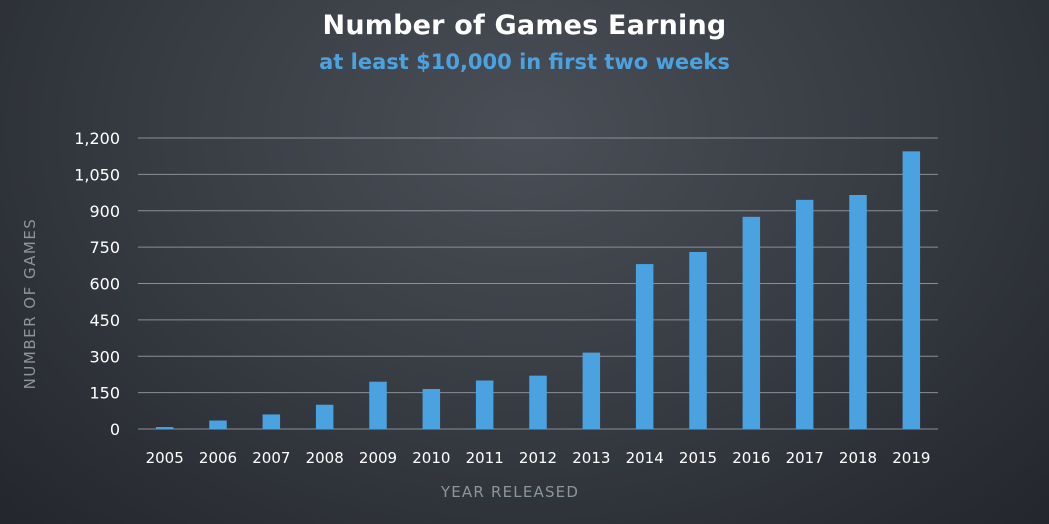 Image resolution: width=1049 pixels, height=524 pixels. What do you see at coordinates (524, 25) in the screenshot?
I see `chart-title: Number of Games Earning` at bounding box center [524, 25].